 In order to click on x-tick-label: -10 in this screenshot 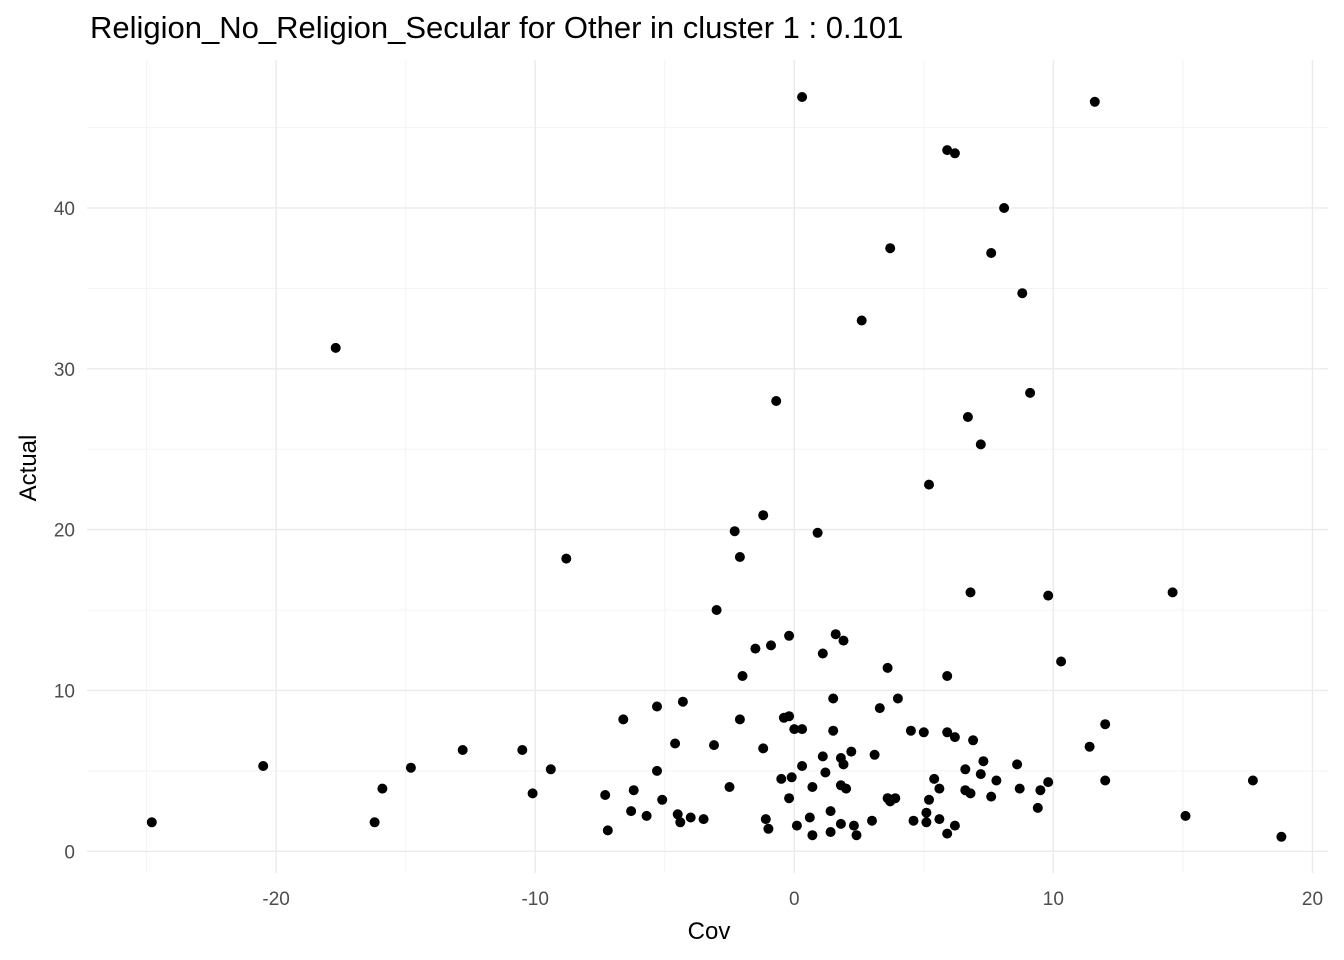, I will do `click(534, 899)`.